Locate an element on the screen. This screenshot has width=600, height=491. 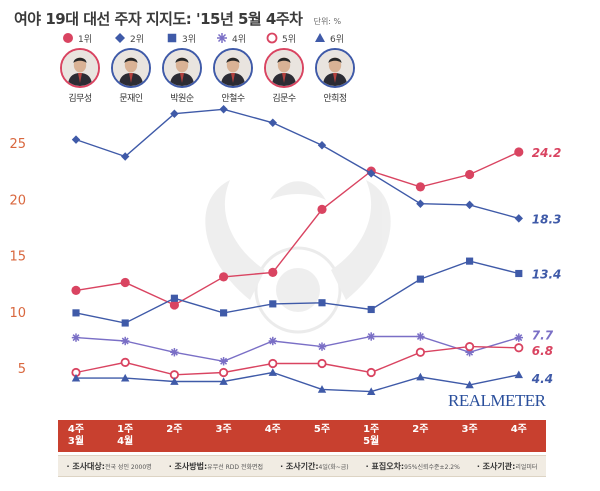
footnote-key: · 표집오차: is located at coordinates (385, 466).